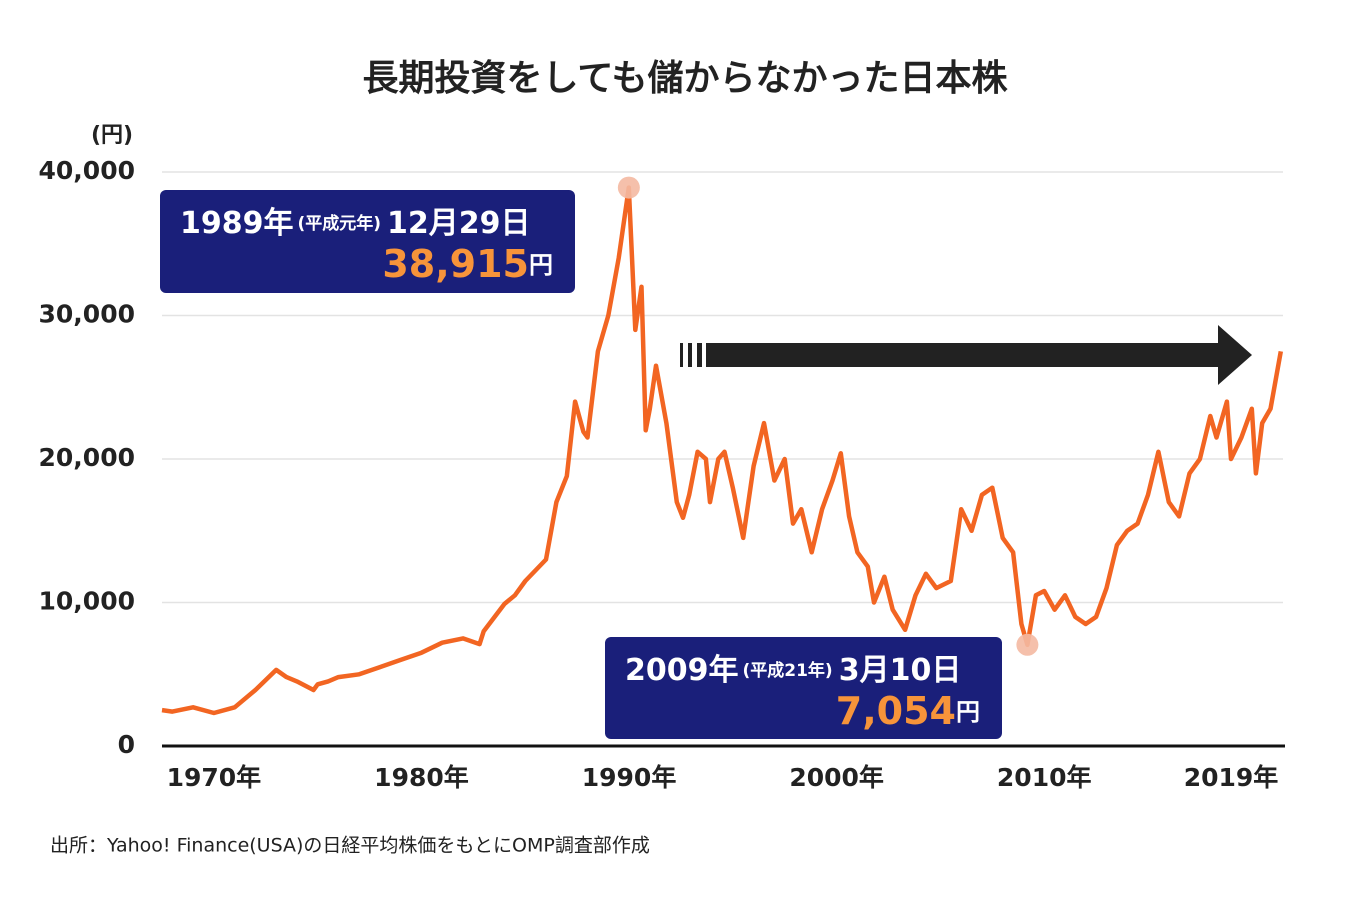 The height and width of the screenshot is (908, 1370). I want to click on x-tick-label: 1980年, so click(421, 777).